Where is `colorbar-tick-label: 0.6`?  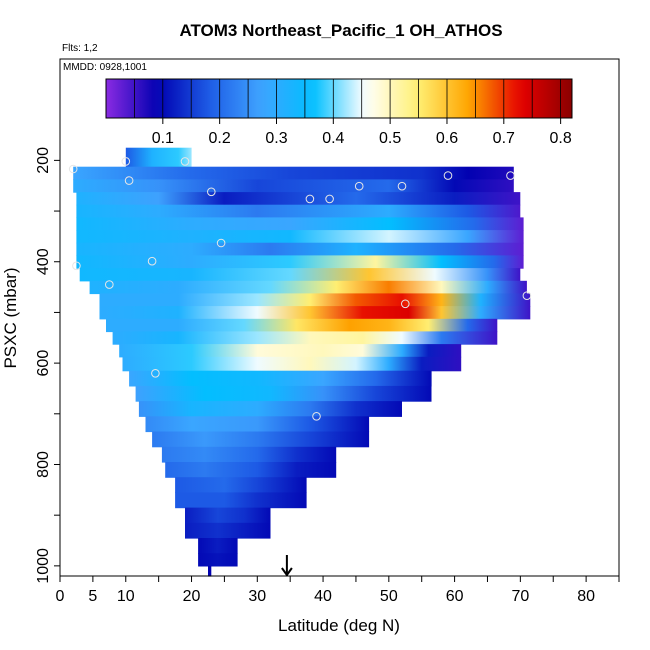 colorbar-tick-label: 0.6 is located at coordinates (447, 138).